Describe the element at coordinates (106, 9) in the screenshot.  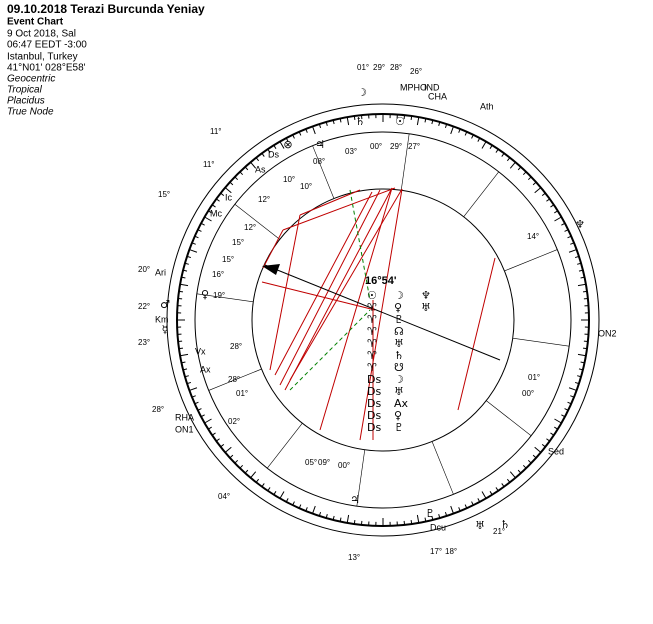
I see `title: 09.10.2018 Terazi Burcunda Yeniay` at that location.